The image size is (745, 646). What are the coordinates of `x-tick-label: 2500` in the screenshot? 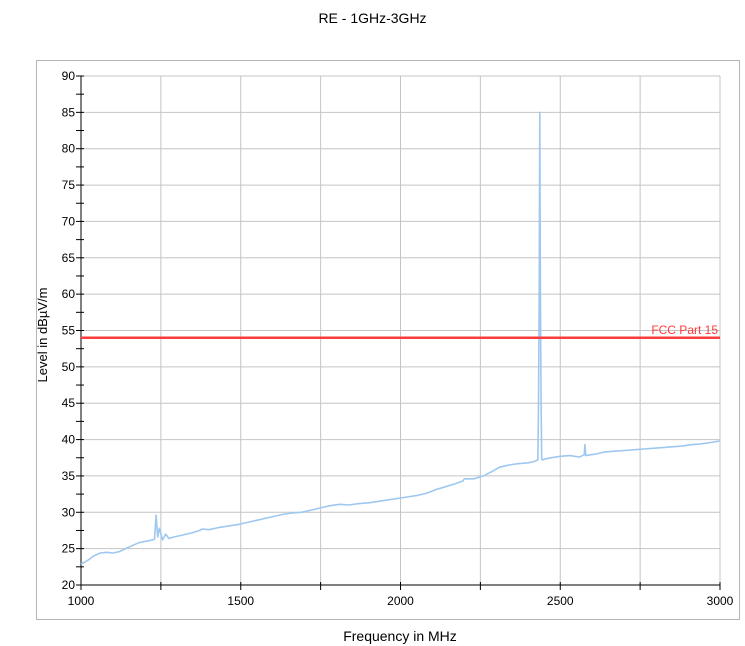 It's located at (560, 601).